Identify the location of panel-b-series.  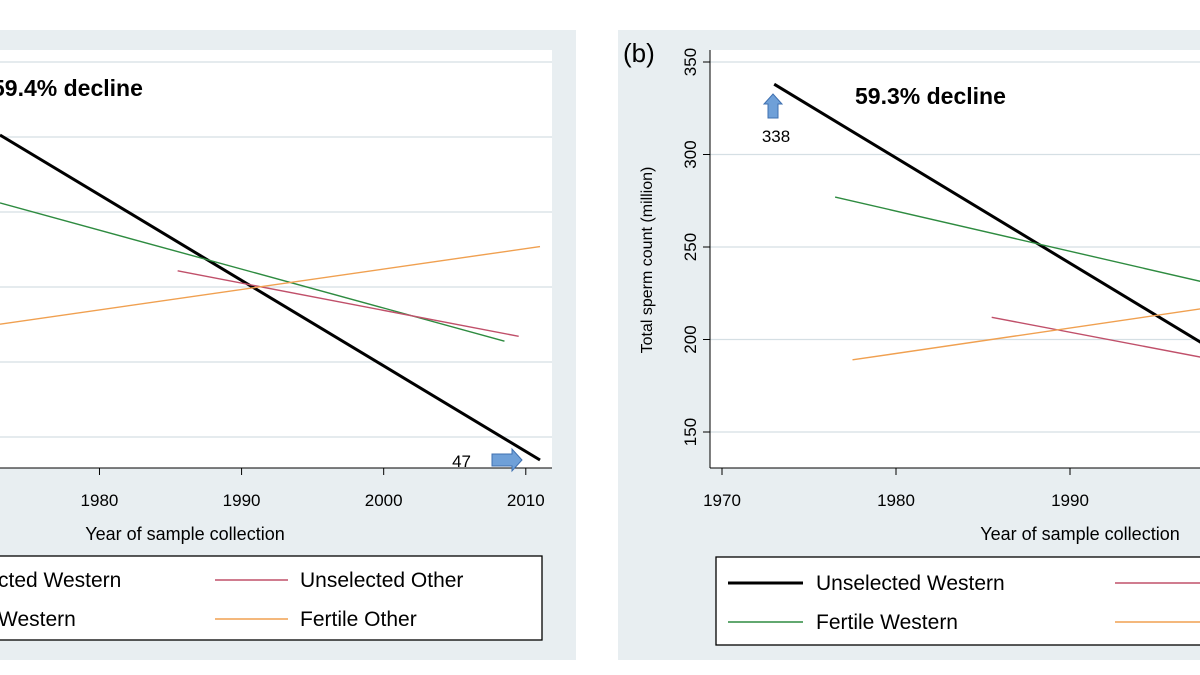
(986, 221).